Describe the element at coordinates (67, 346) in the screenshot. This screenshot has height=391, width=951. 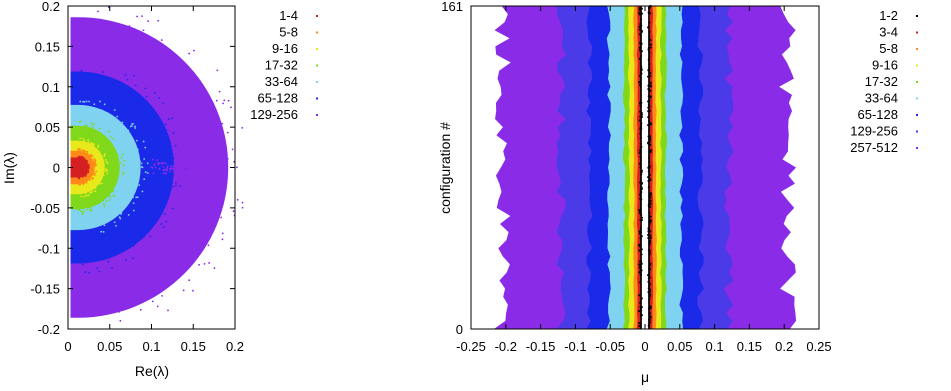
I see `left-x-tick-label: 0` at that location.